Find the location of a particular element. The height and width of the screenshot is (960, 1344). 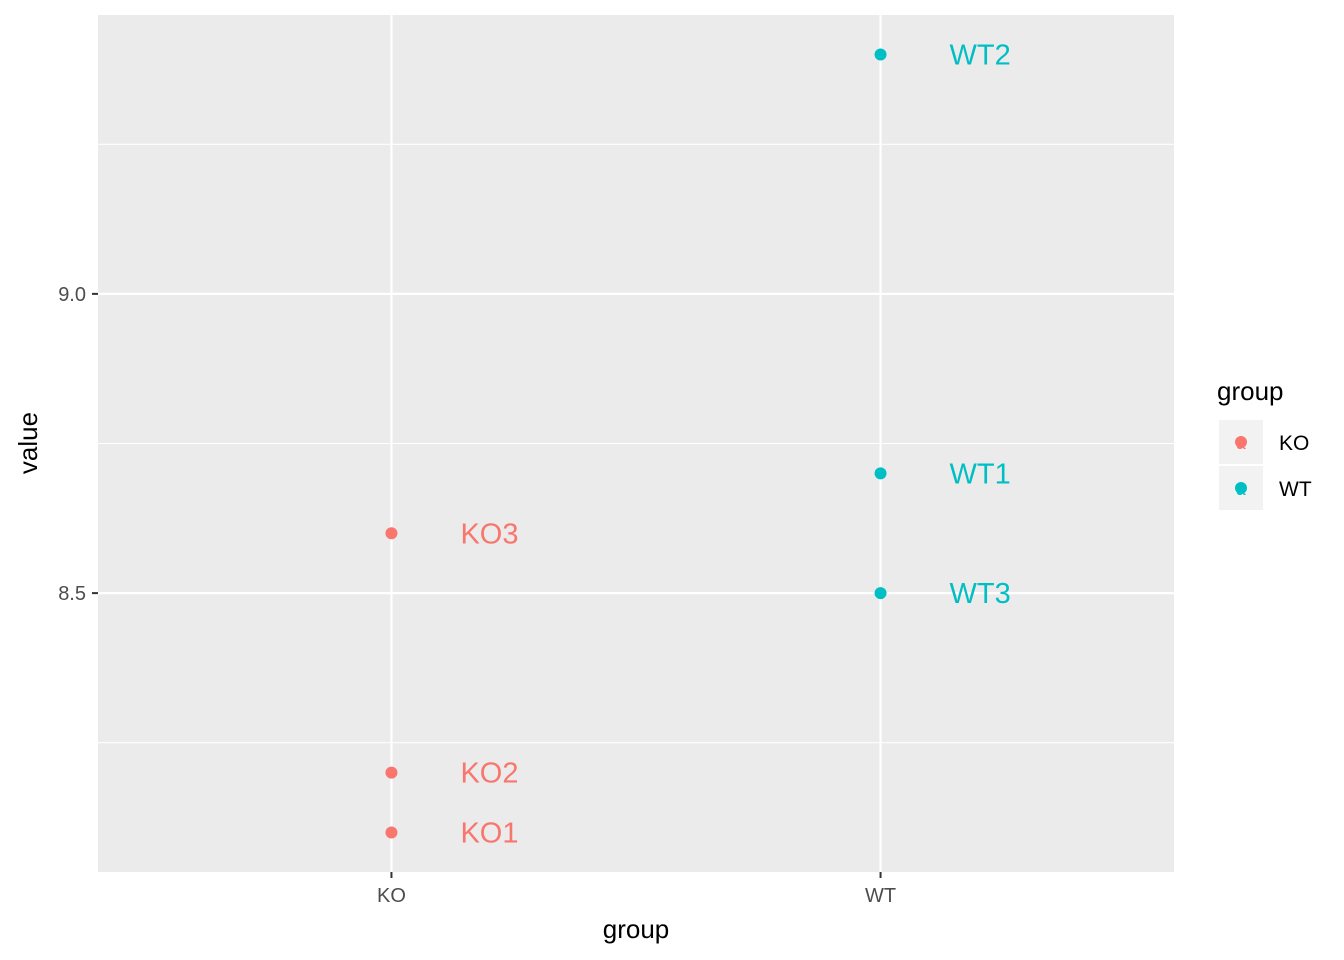

point-label: WT1 is located at coordinates (980, 474).